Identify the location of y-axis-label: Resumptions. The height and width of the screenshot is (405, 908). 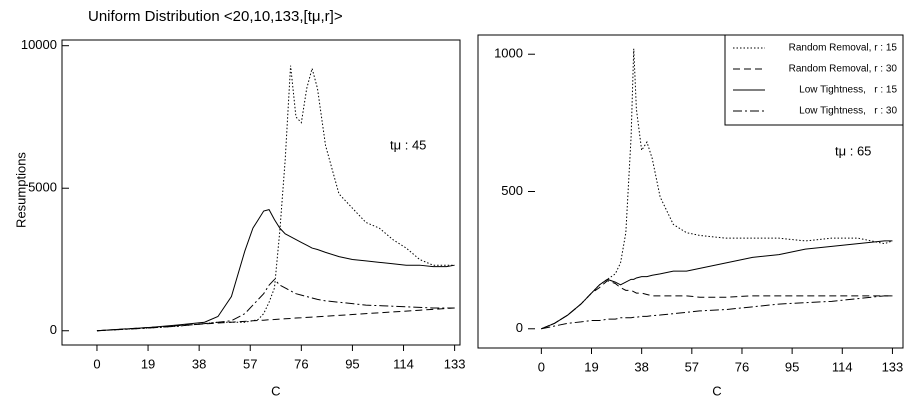
(20, 190).